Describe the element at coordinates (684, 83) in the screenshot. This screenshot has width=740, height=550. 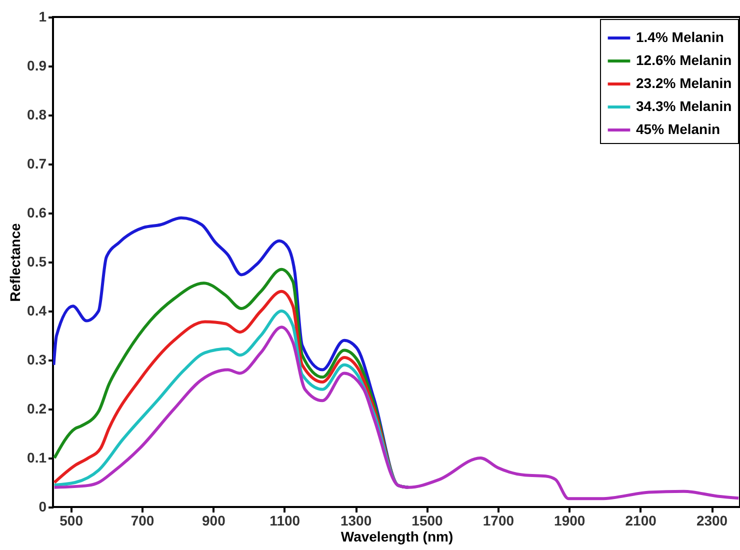
I see `legend-label: 23.2% Melanin` at that location.